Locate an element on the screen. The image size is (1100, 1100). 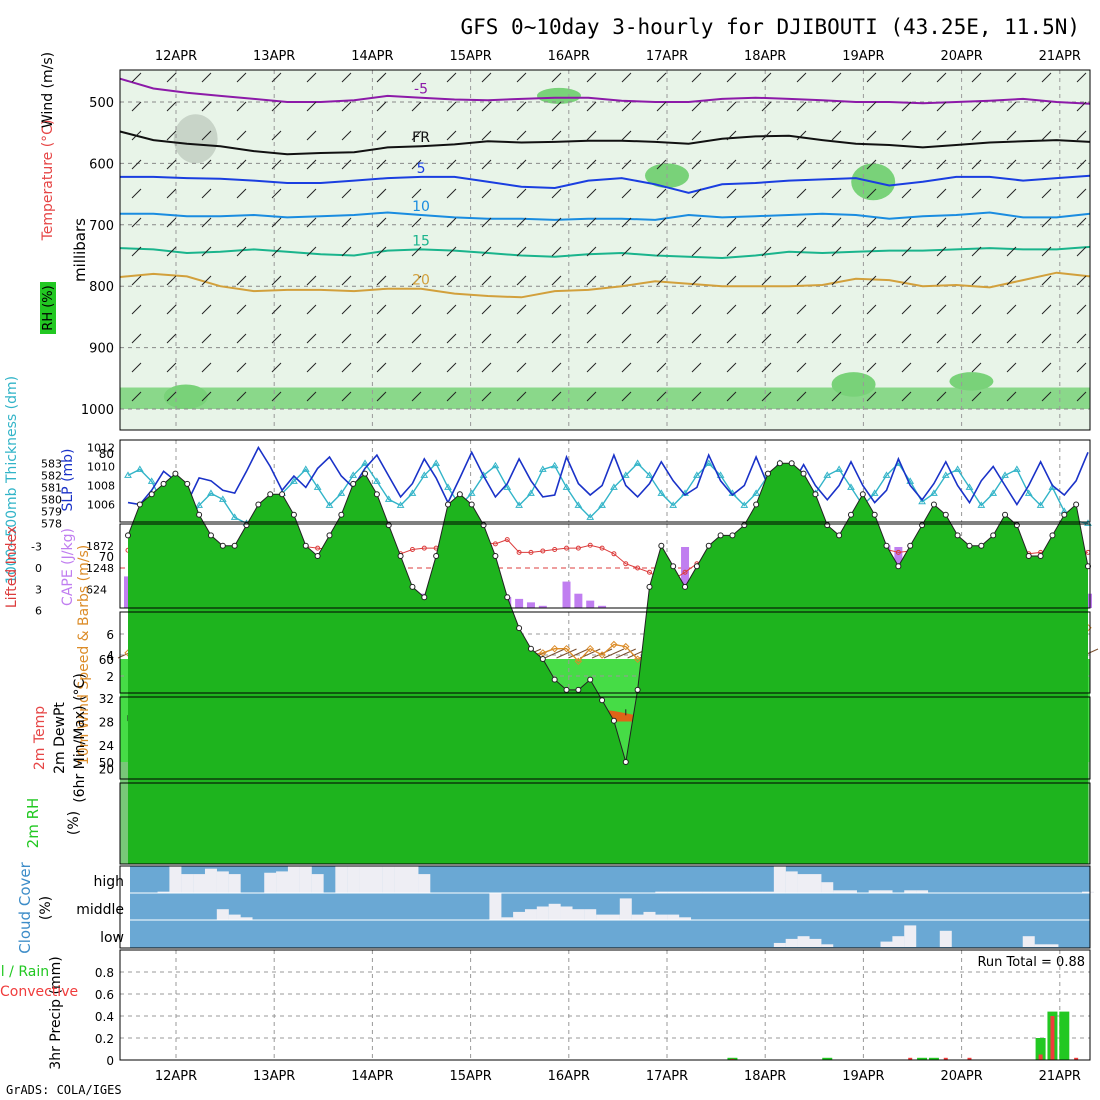
slp-tick-1012: 1012 is located at coordinates (101, 448).